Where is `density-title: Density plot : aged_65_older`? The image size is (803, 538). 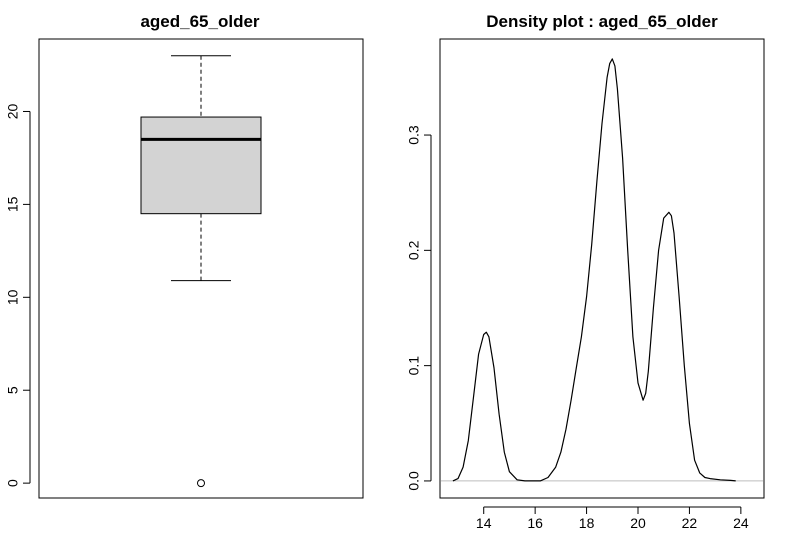
density-title: Density plot : aged_65_older is located at coordinates (602, 21).